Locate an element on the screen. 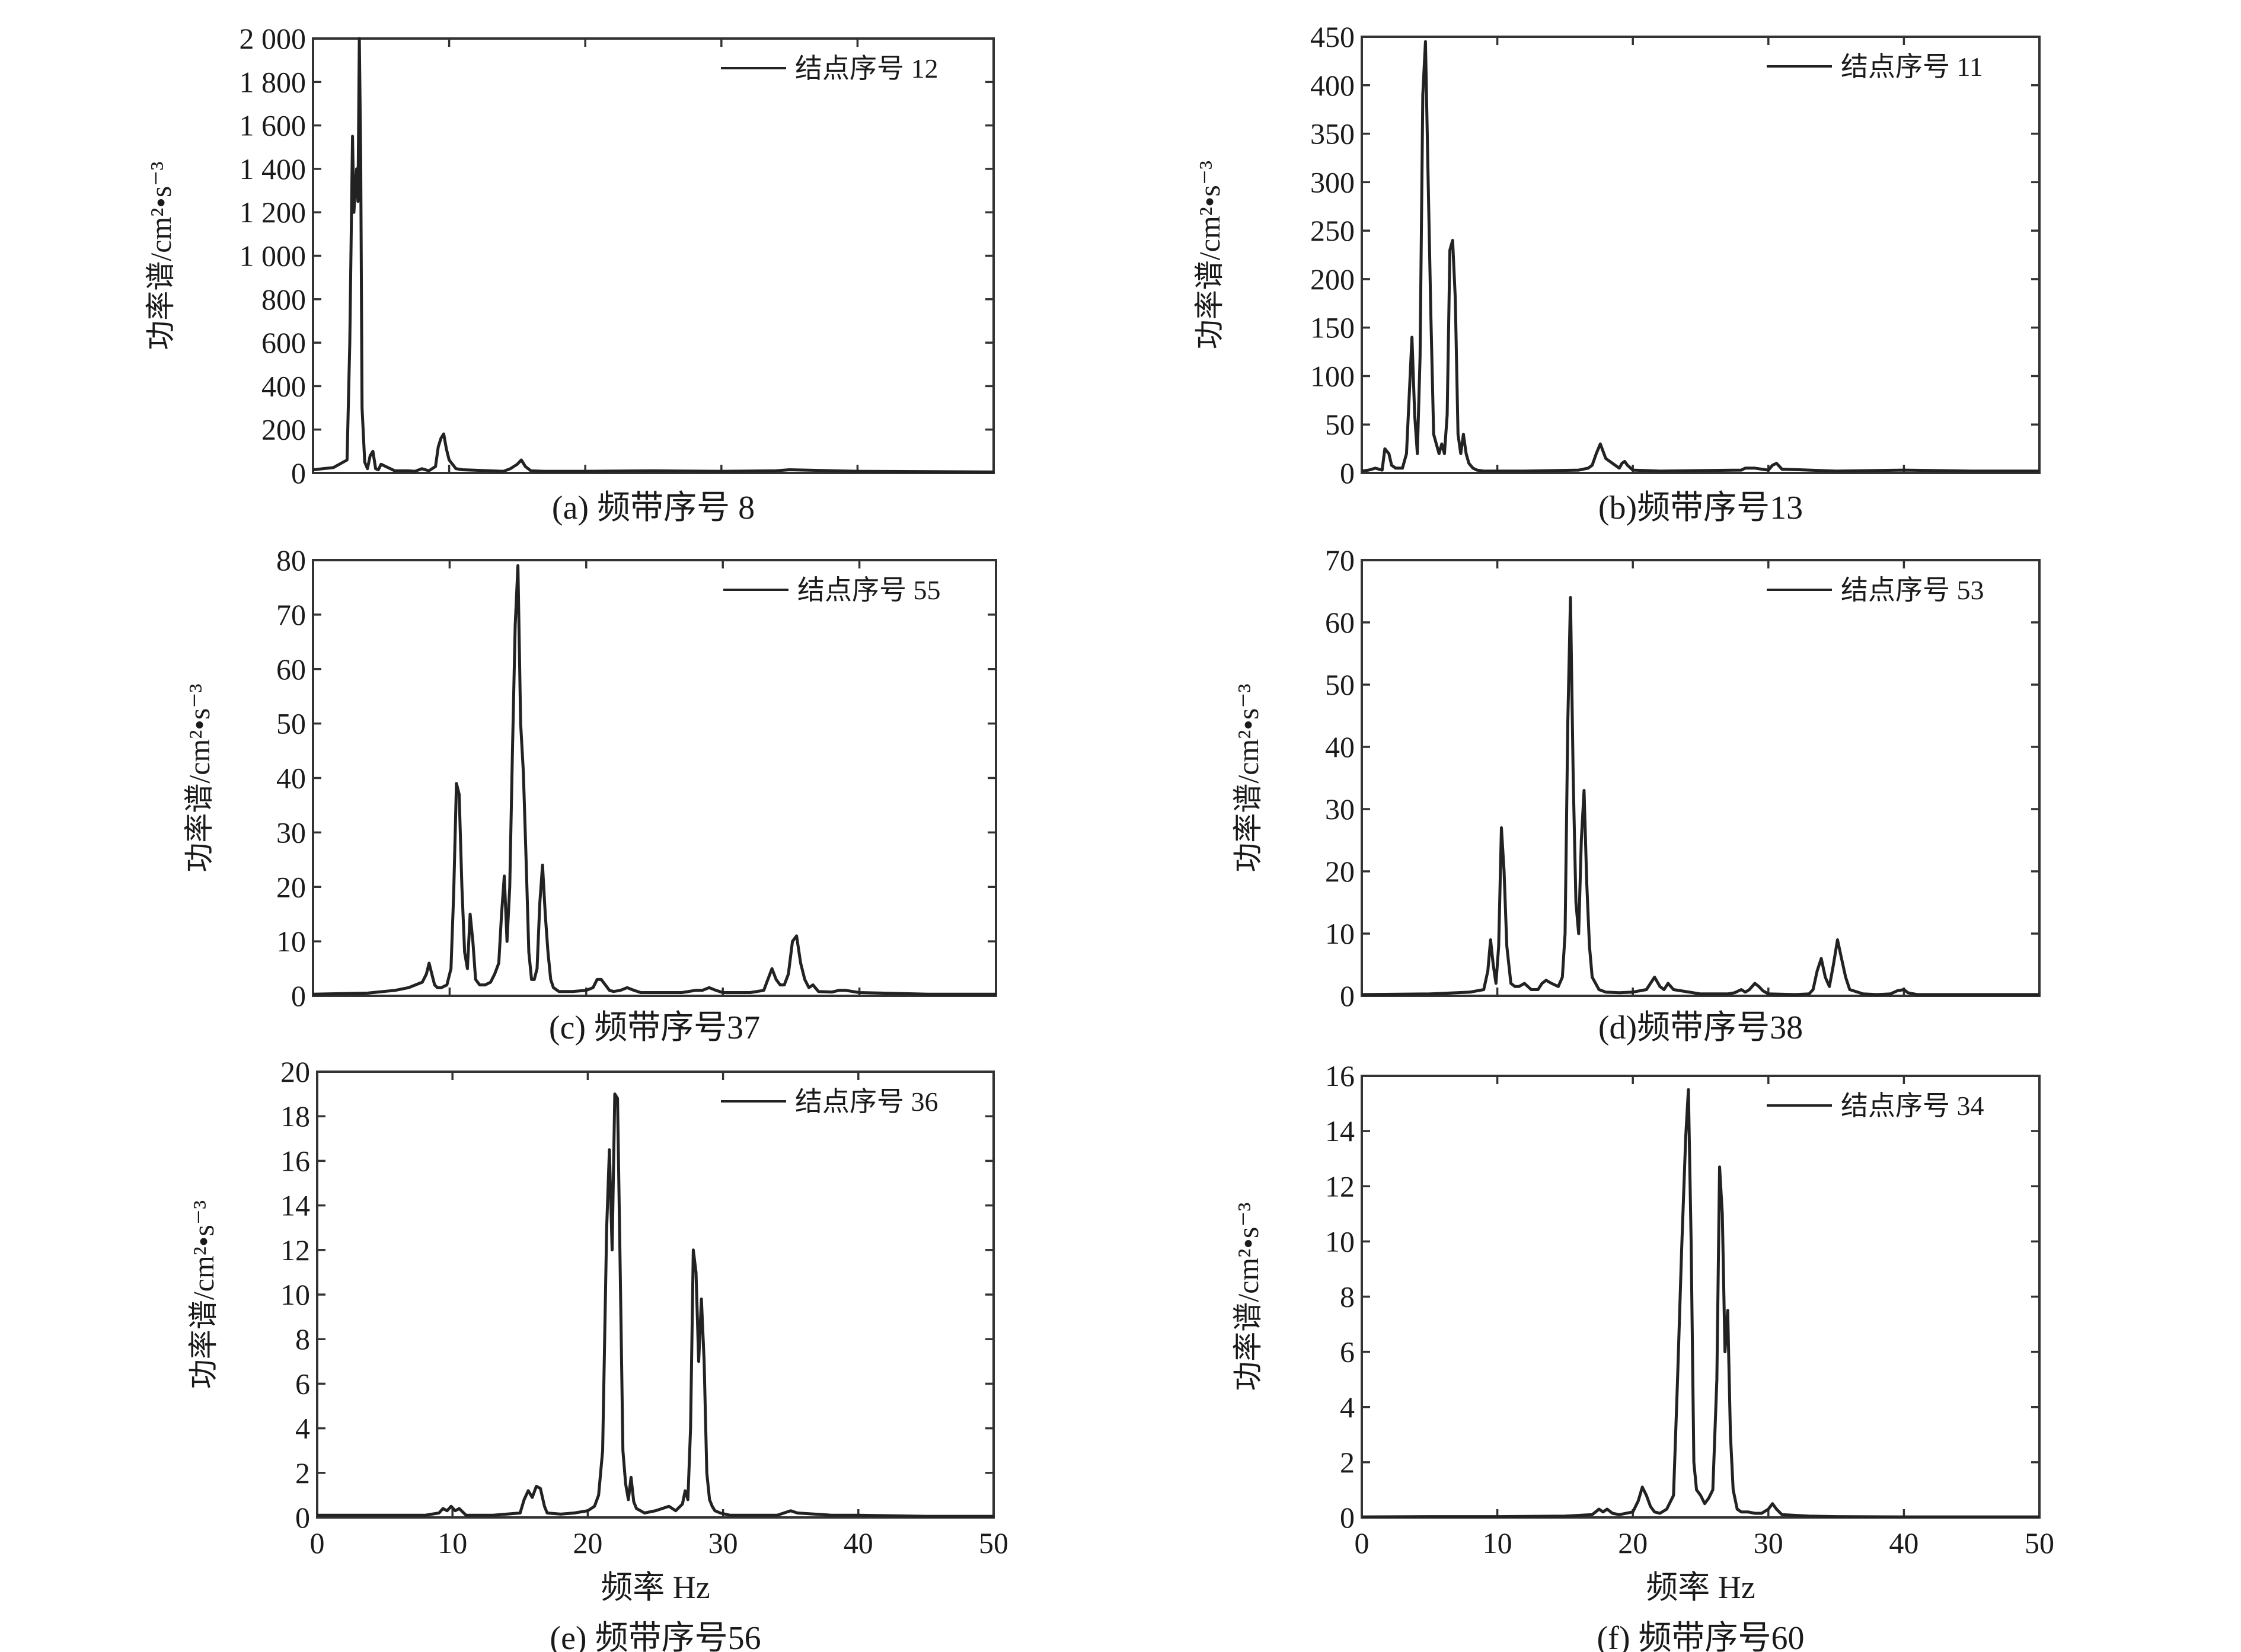  legend-label: 结点序号 53 is located at coordinates (1913, 590).